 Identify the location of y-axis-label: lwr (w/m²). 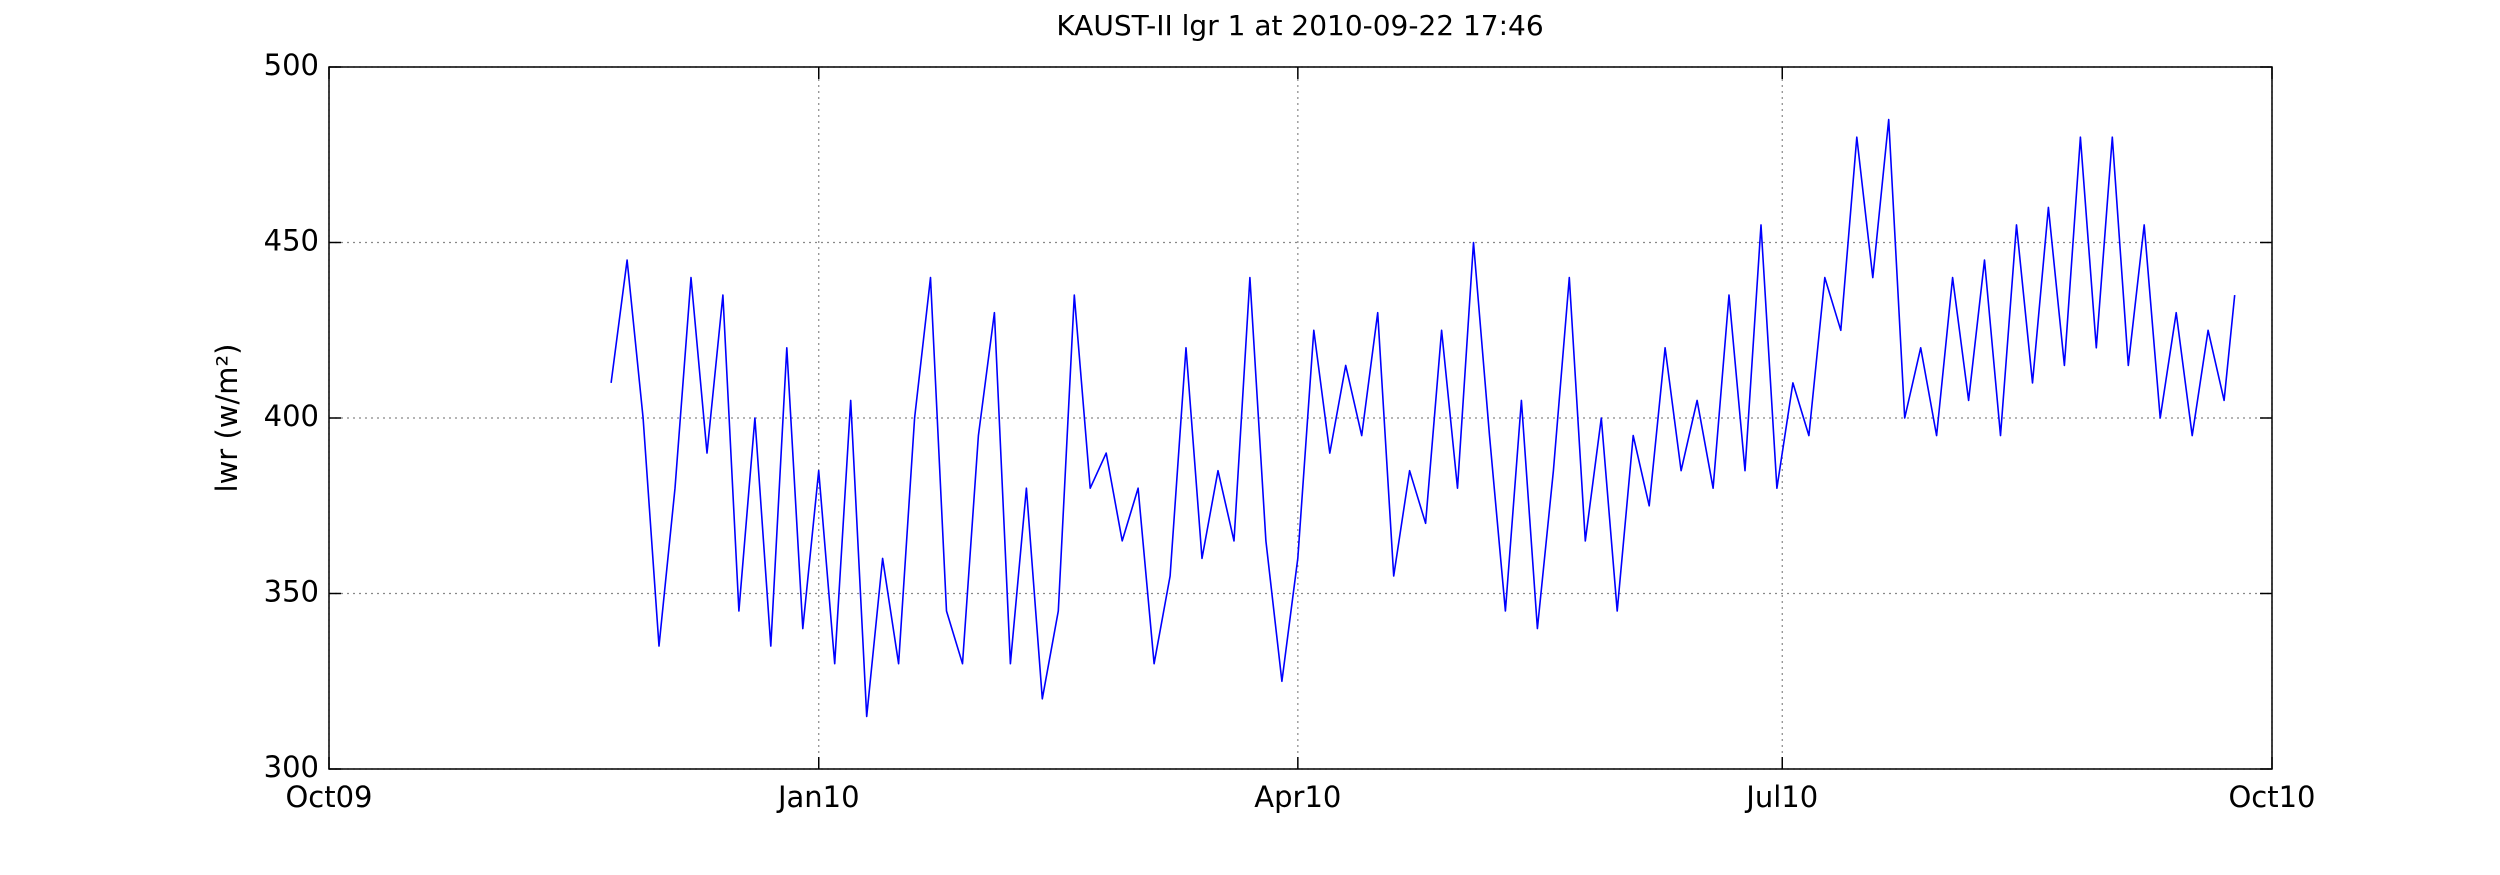
(227, 418).